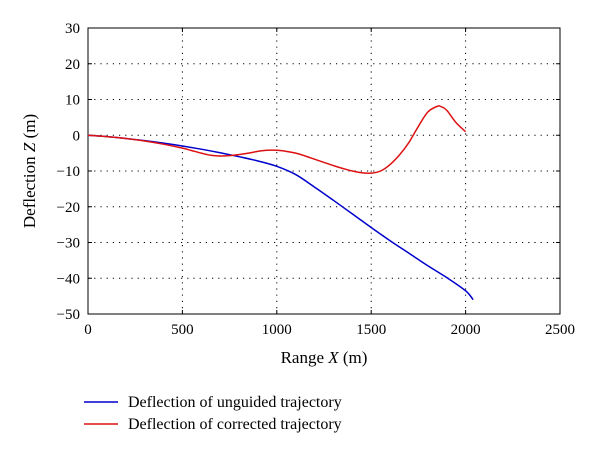 The image size is (600, 455). Describe the element at coordinates (333, 357) in the screenshot. I see `x-axis-label-var: X` at that location.